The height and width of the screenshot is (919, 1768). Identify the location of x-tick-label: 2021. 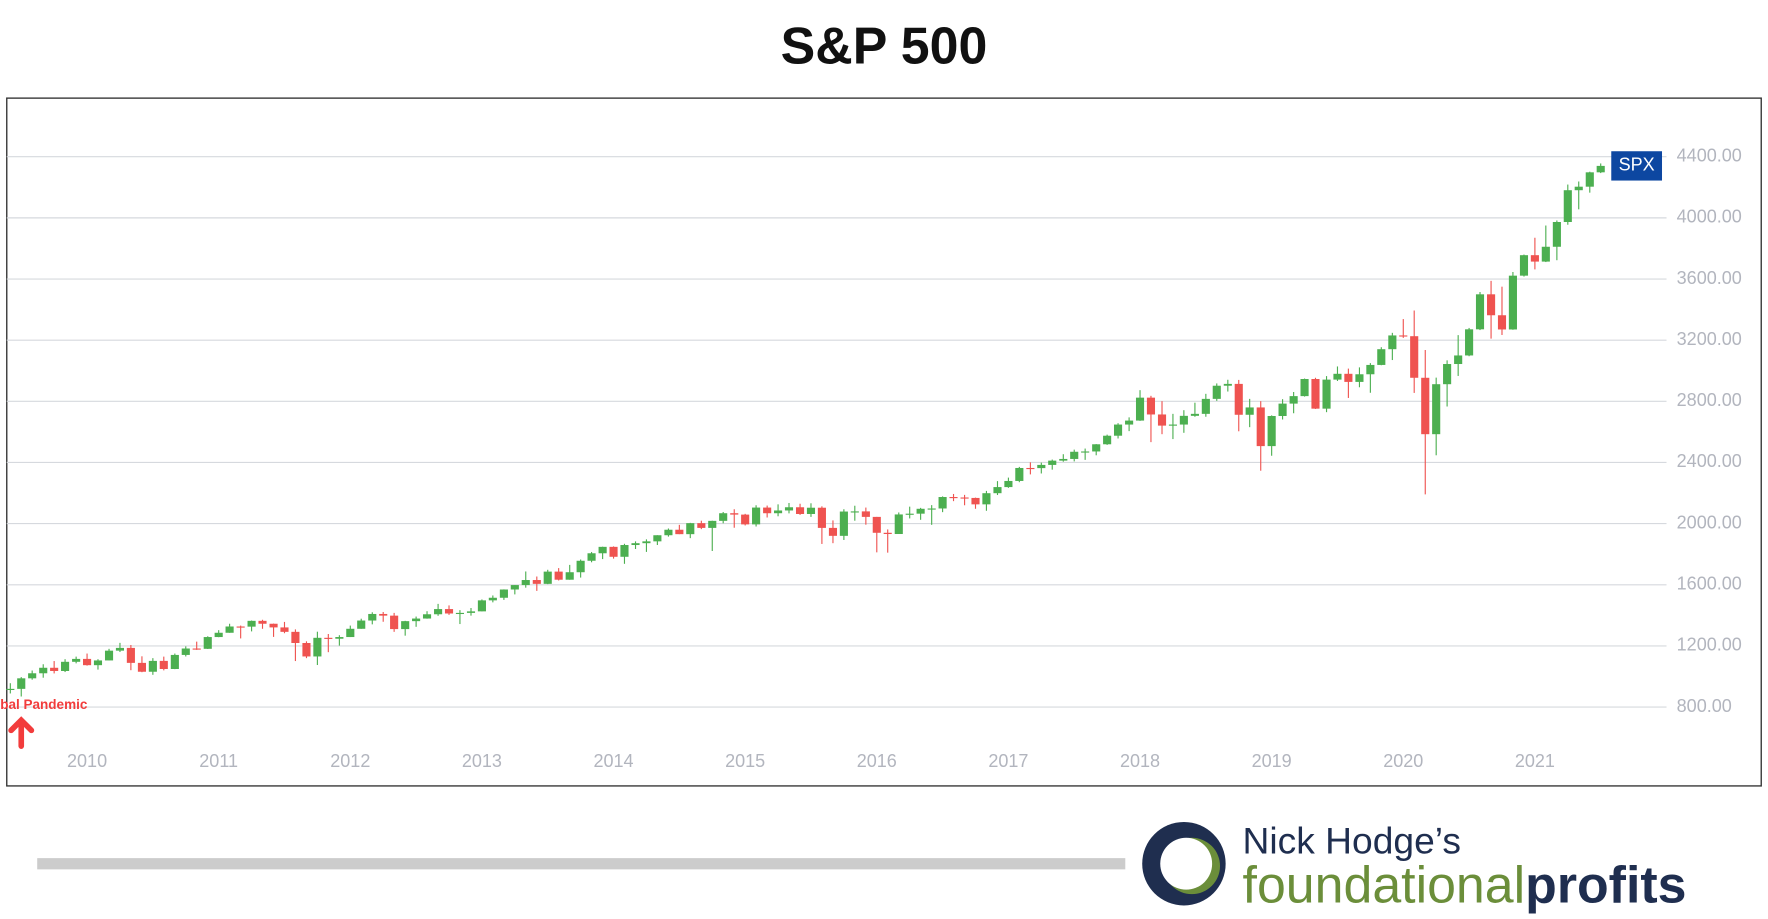
(1535, 761).